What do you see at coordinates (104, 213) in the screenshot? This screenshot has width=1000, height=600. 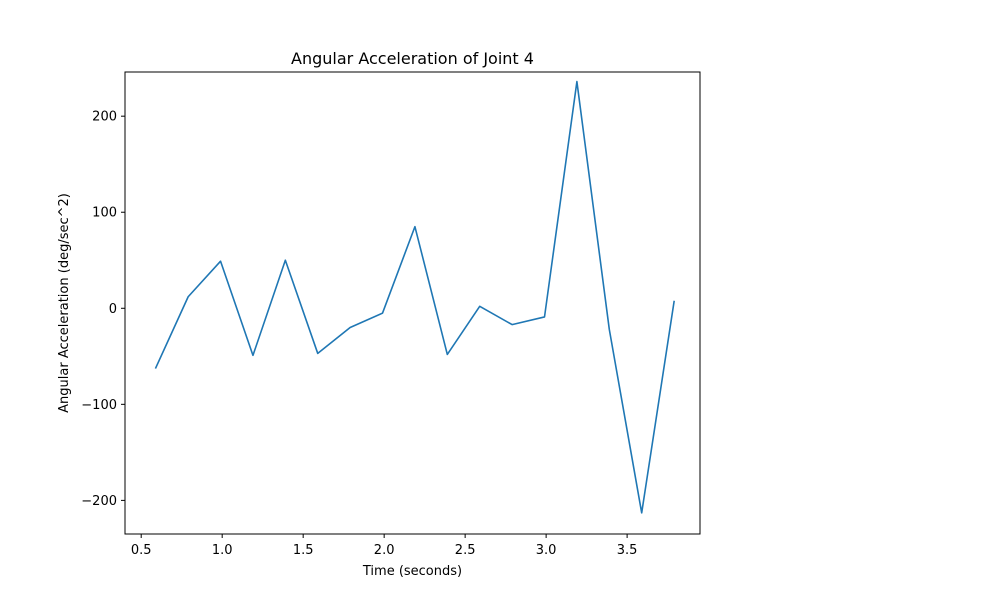 I see `y-tick-label: 100` at bounding box center [104, 213].